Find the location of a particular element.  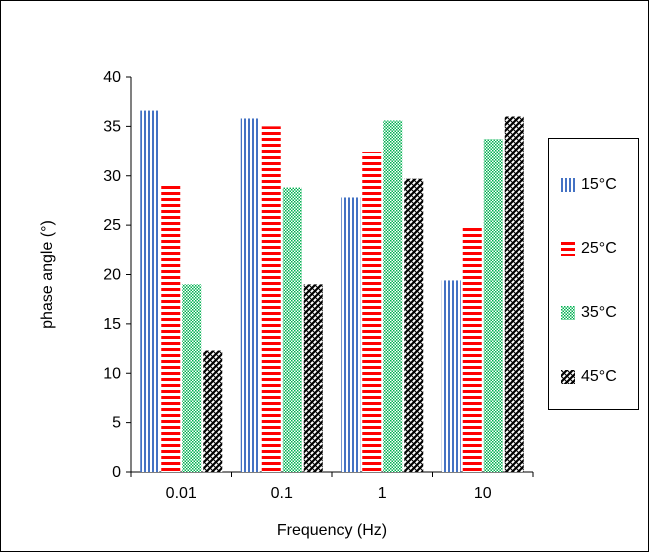

x-tick-label: 1 is located at coordinates (382, 493).